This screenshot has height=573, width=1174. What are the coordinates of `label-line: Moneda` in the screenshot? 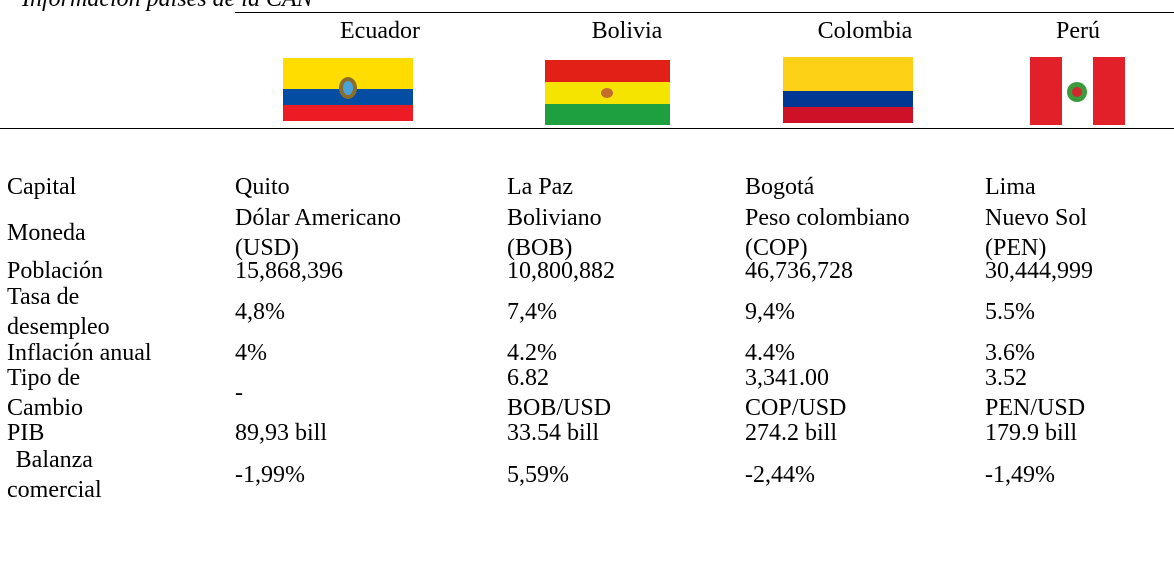 It's located at (46, 233).